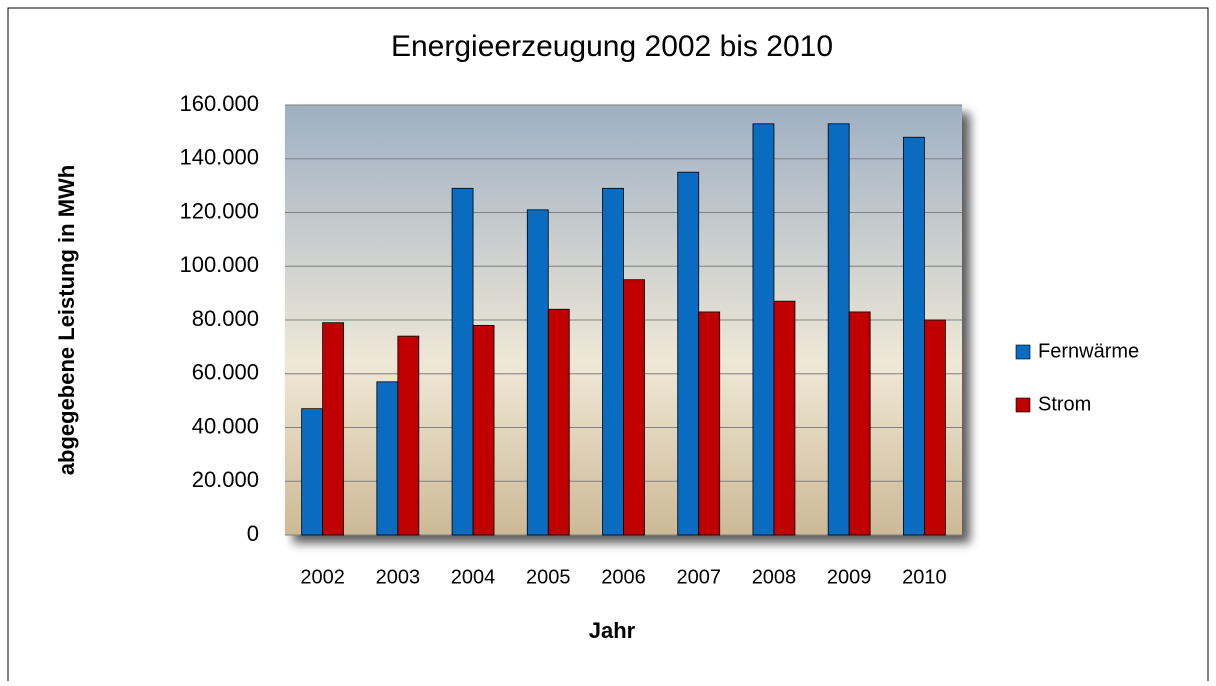 This screenshot has height=686, width=1216. What do you see at coordinates (1088, 351) in the screenshot?
I see `legend-label: Fernwärme` at bounding box center [1088, 351].